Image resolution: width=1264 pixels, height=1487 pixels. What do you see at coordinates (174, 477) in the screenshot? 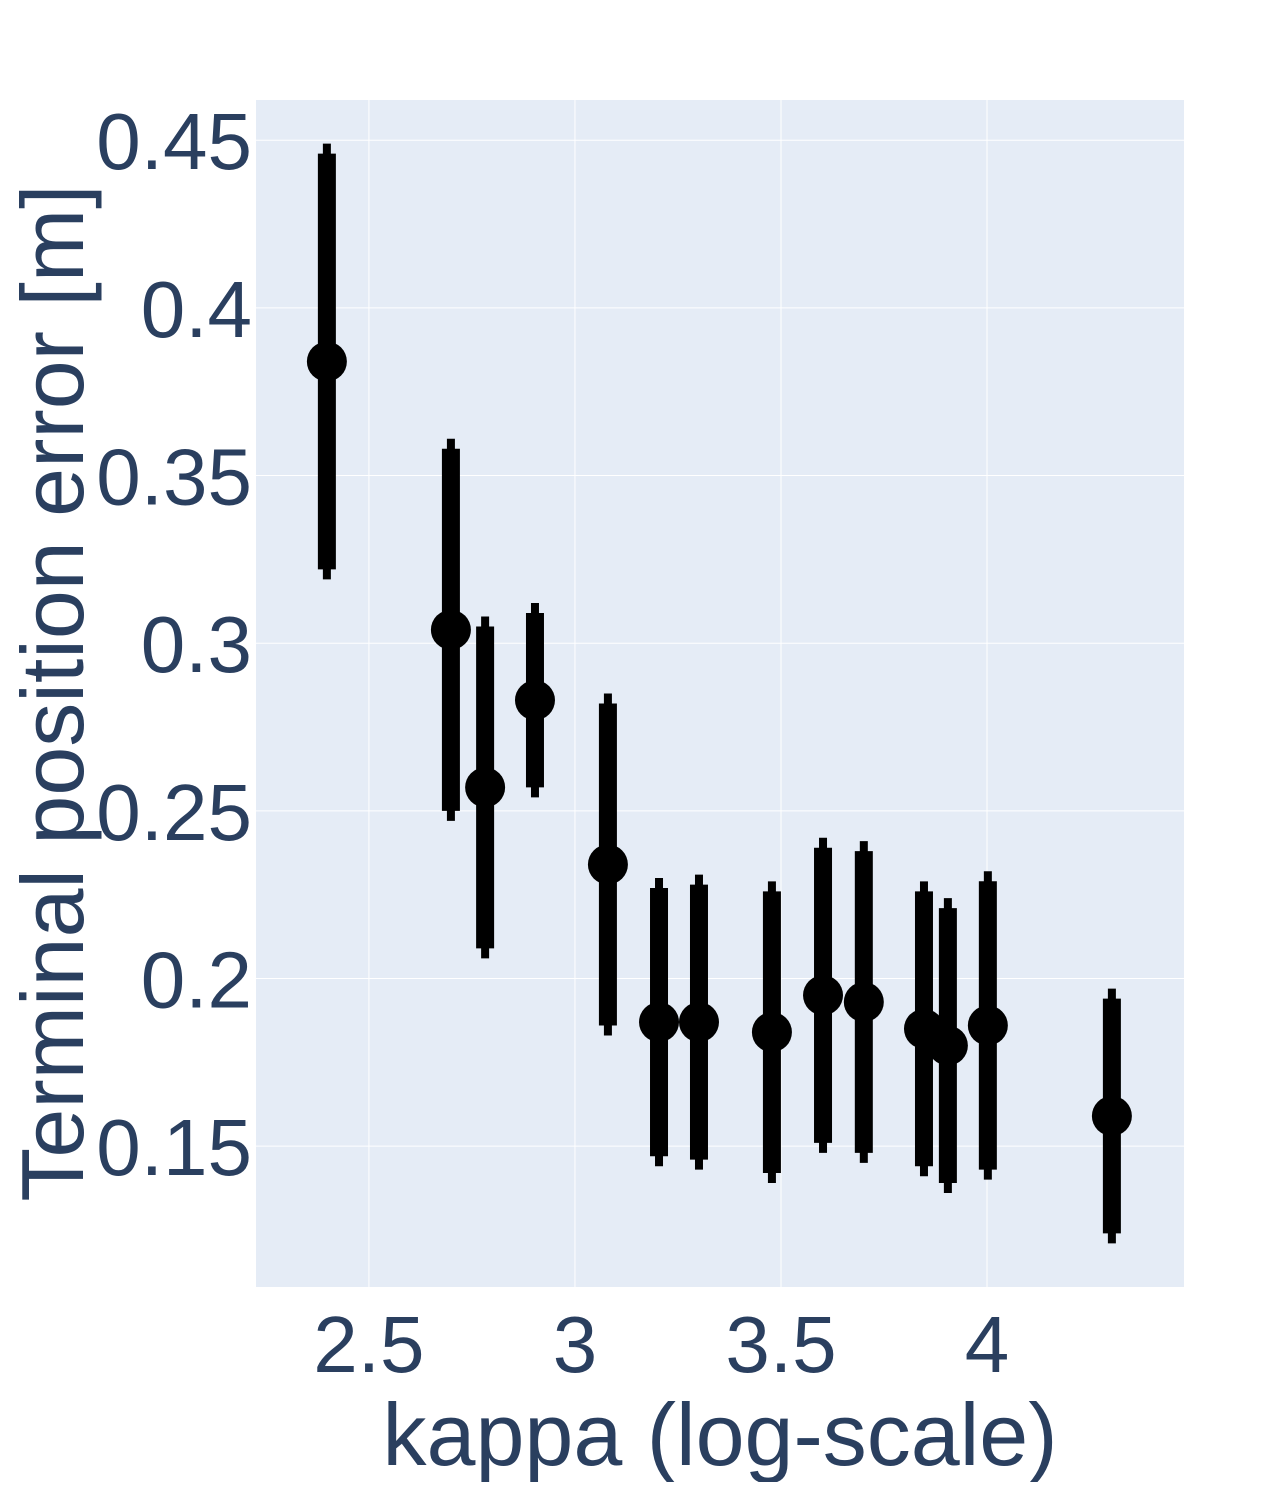
I see `y-tick-label: 0.35` at bounding box center [174, 477].